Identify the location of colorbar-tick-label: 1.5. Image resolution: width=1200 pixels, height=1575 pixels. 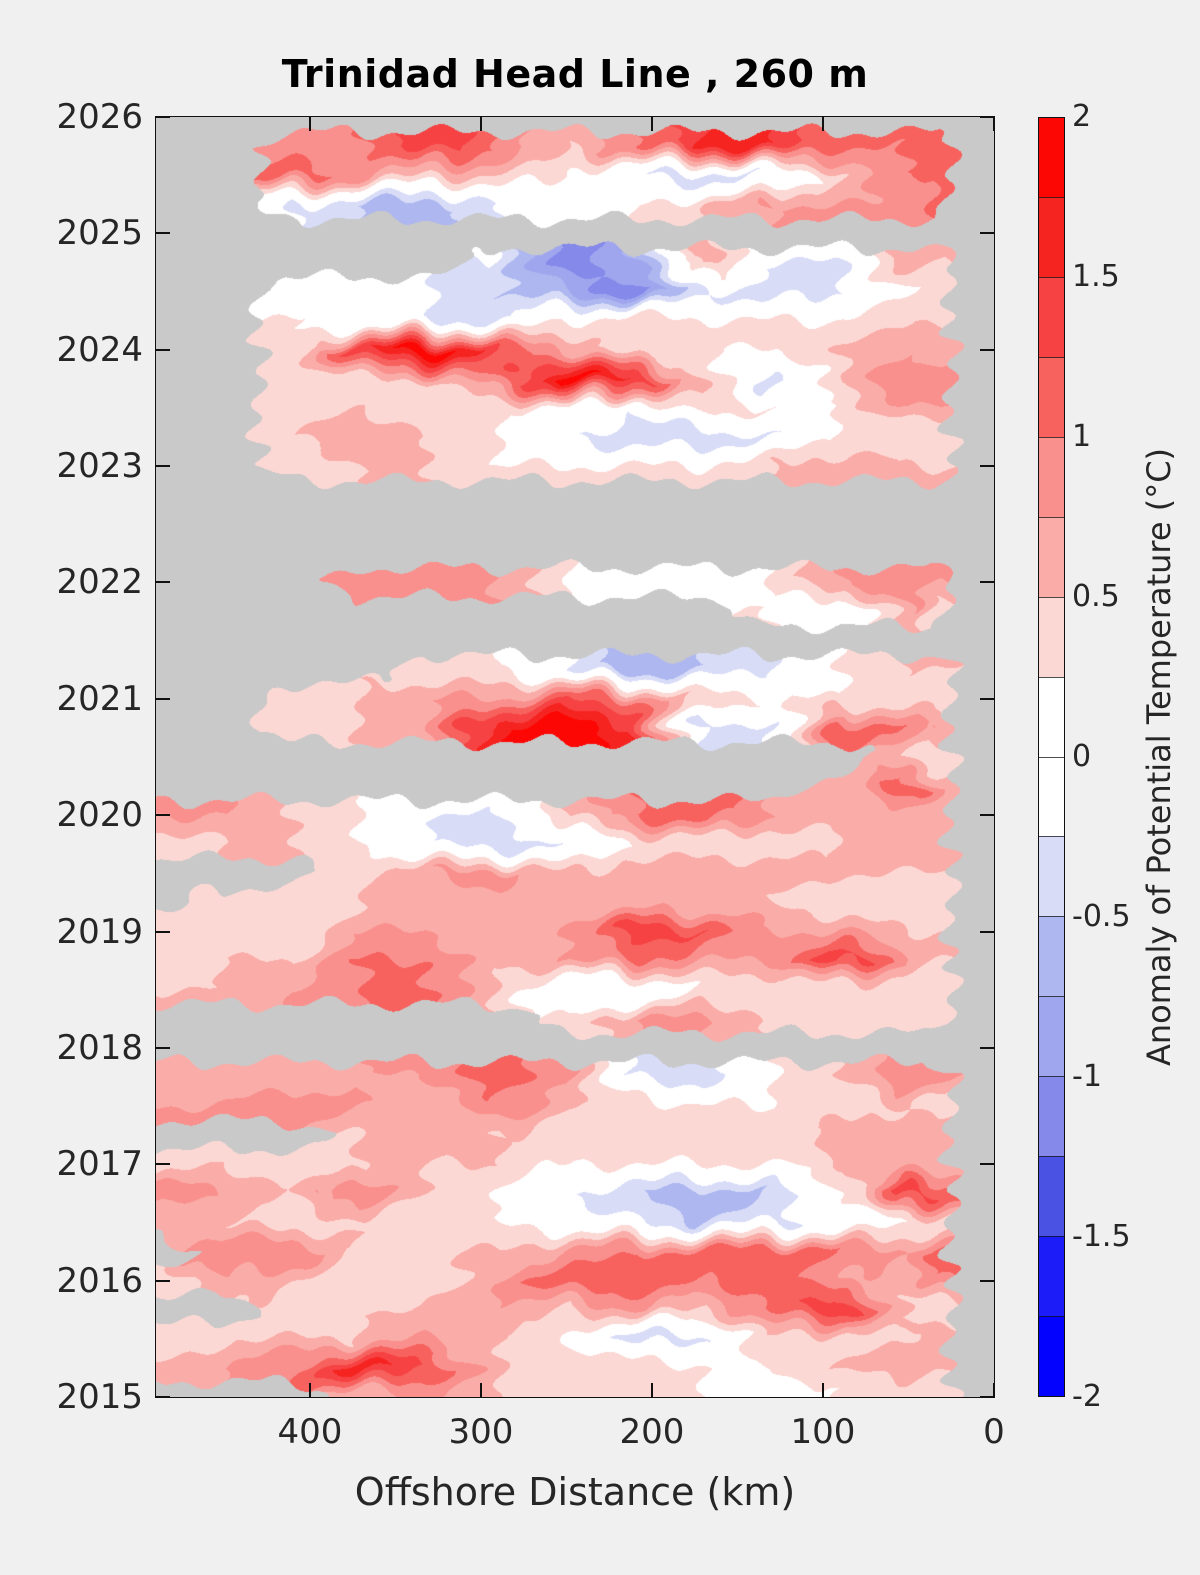
(1096, 276).